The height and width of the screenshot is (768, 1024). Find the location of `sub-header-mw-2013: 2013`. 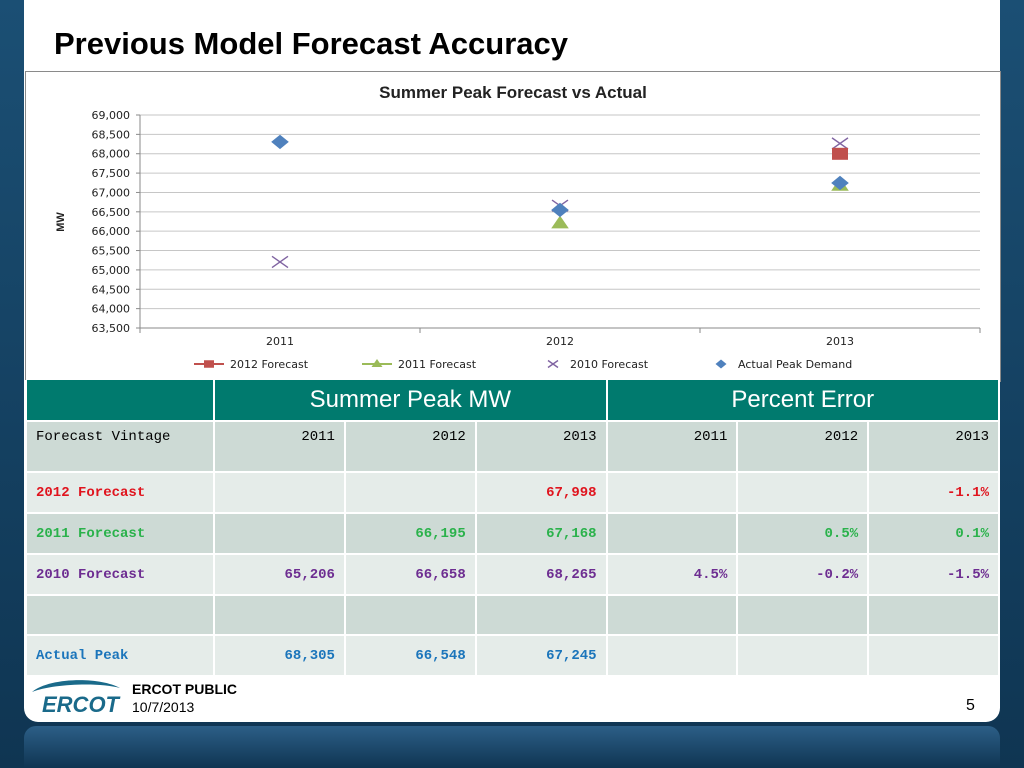

sub-header-mw-2013: 2013 is located at coordinates (541, 446).